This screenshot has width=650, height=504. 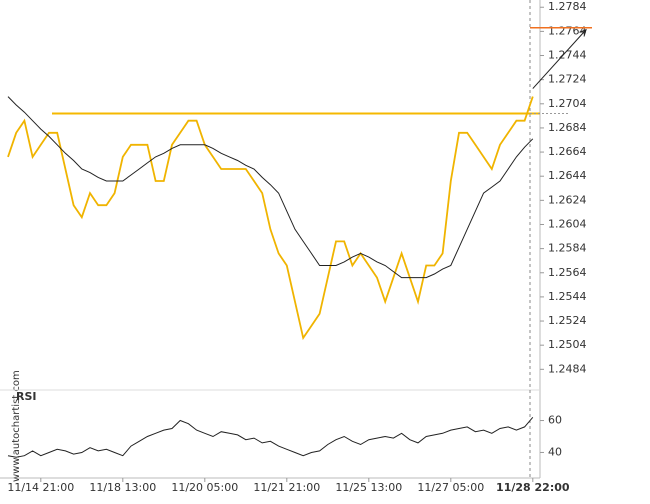 I want to click on x-tick-label: 11/20 05:00, so click(x=204, y=487).